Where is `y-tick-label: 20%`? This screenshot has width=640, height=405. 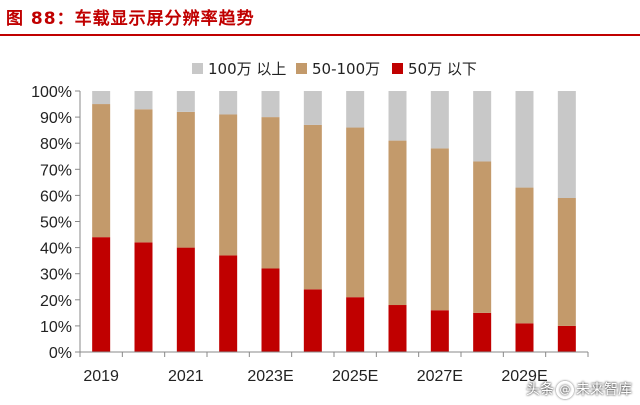
y-tick-label: 20% is located at coordinates (56, 301).